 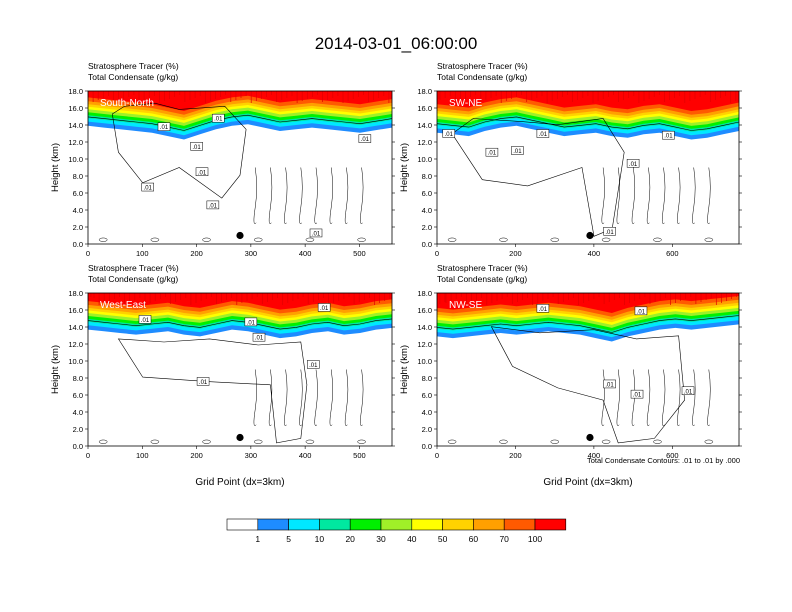 What do you see at coordinates (78, 429) in the screenshot?
I see `y-tick-label: 2.0` at bounding box center [78, 429].